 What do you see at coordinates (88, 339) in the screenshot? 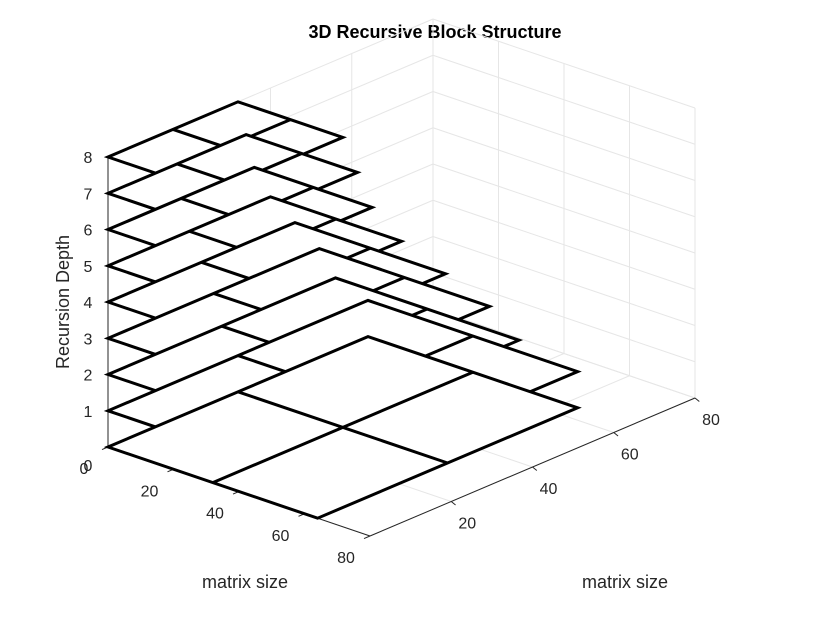
I see `z-tick-label: 3` at bounding box center [88, 339].